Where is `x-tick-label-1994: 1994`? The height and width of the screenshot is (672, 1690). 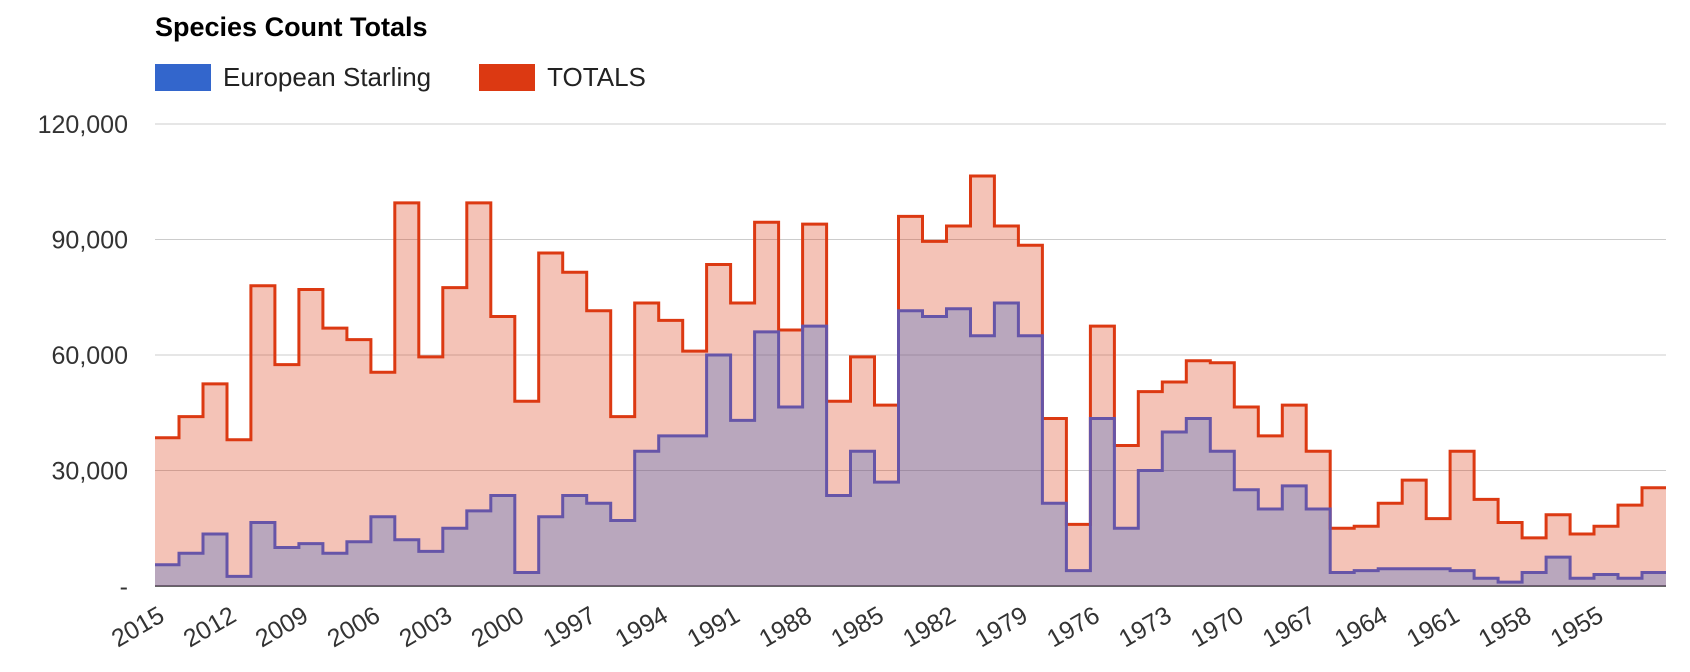
x-tick-label-1994: 1994 is located at coordinates (641, 627).